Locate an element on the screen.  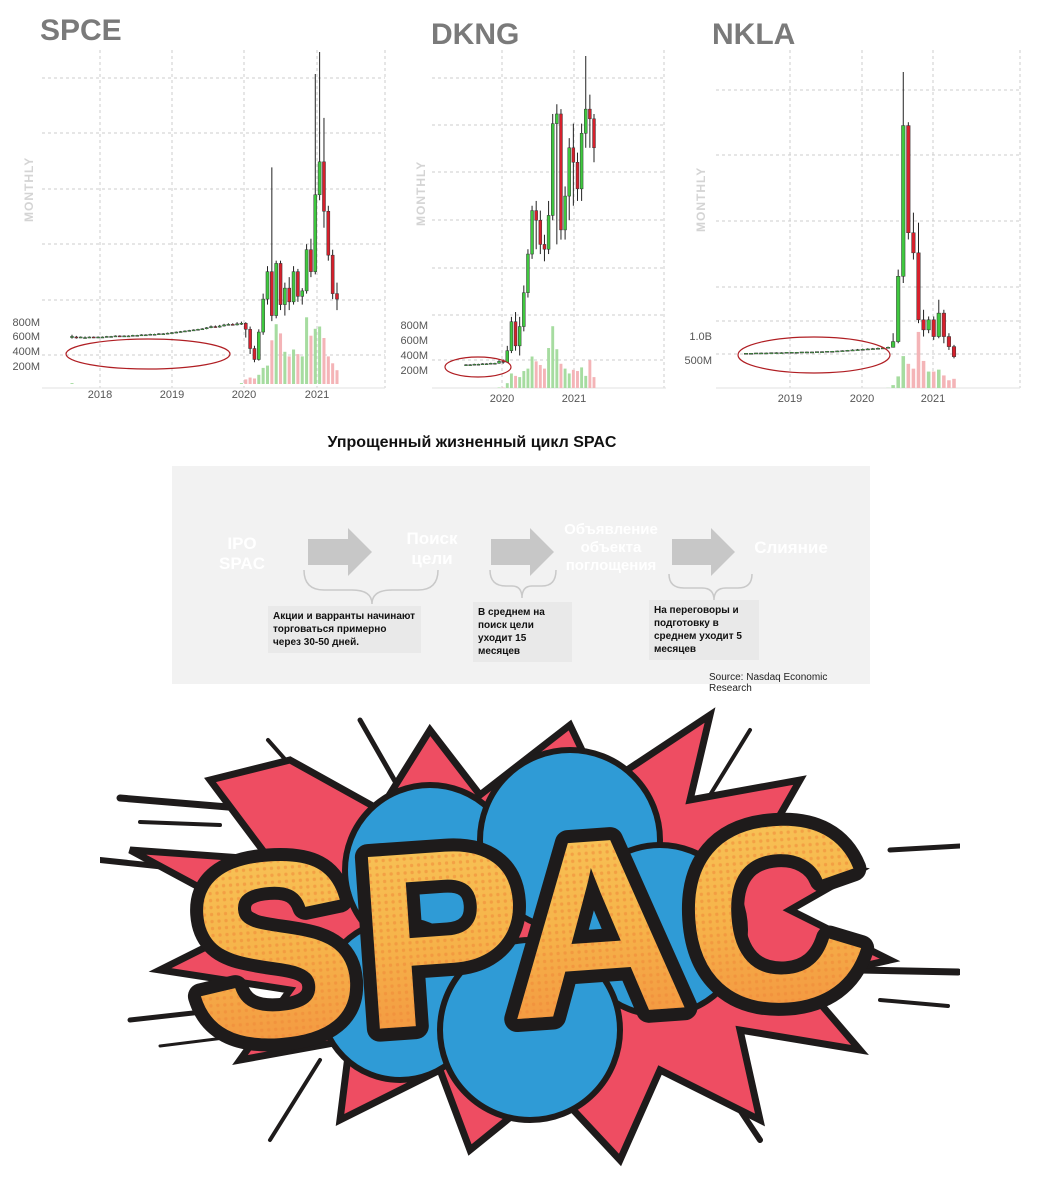
stage-label: Объявление is located at coordinates (611, 529).